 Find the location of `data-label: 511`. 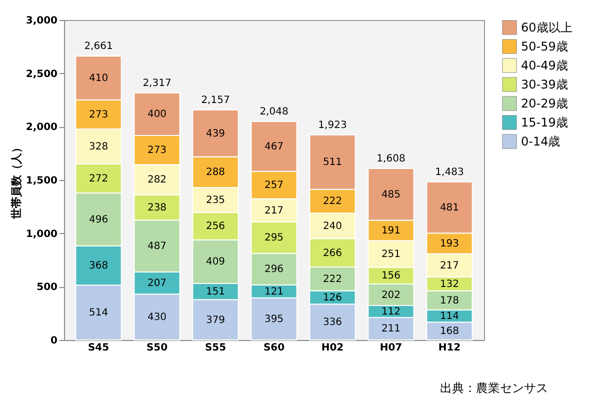

data-label: 511 is located at coordinates (332, 162).